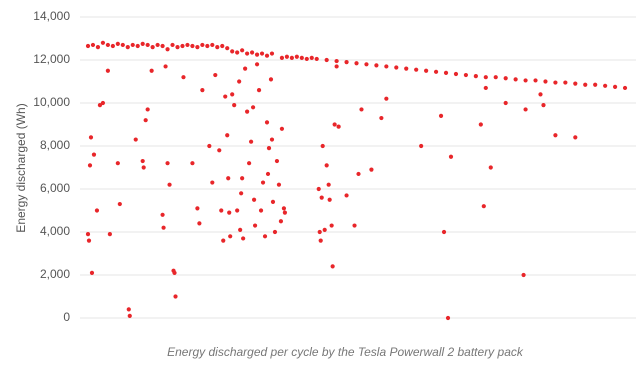 The width and height of the screenshot is (640, 374). I want to click on y-axis-label: Energy discharged (Wh), so click(21, 167).